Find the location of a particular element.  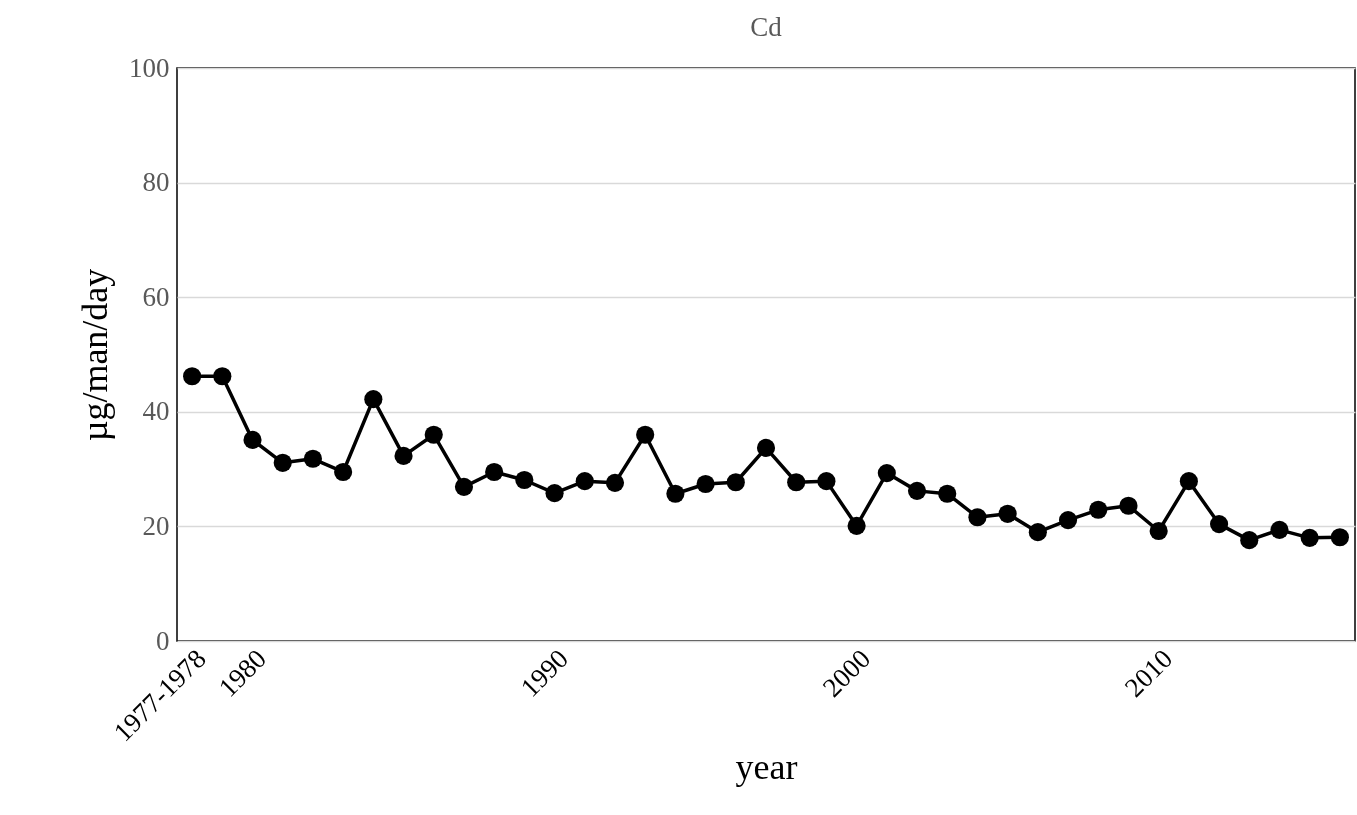

y-tick-label: 20 is located at coordinates (156, 525).